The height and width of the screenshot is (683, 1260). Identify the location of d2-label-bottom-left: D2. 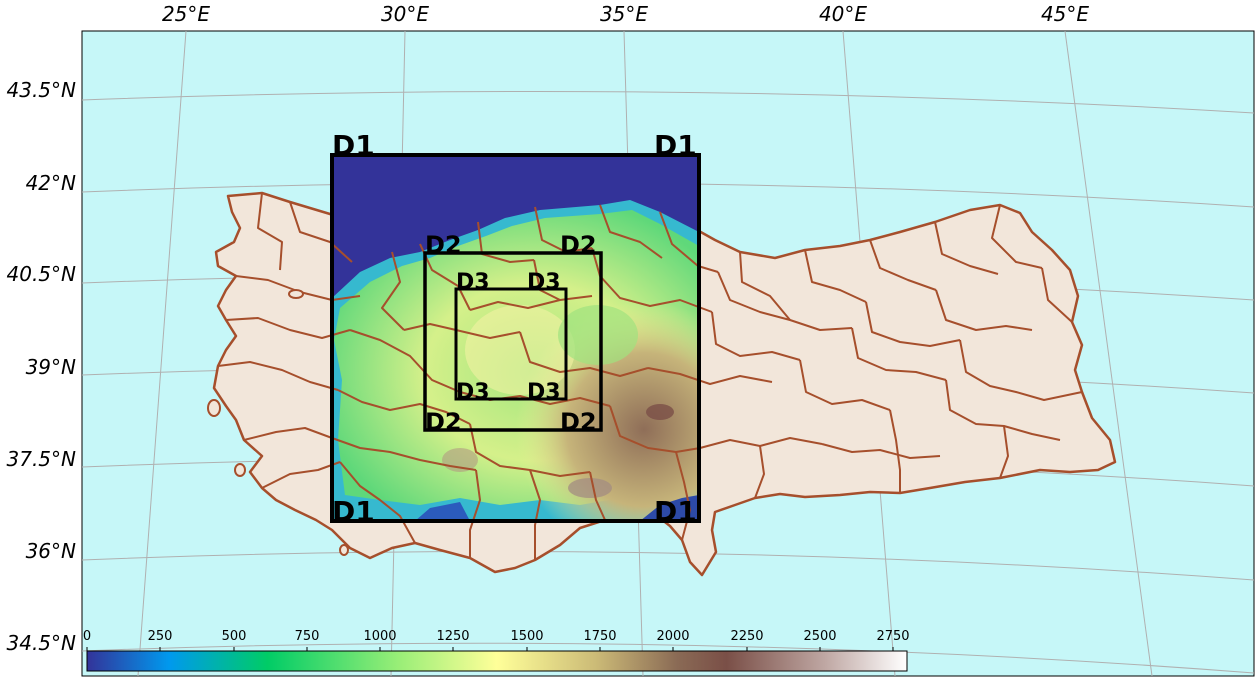
(443, 422).